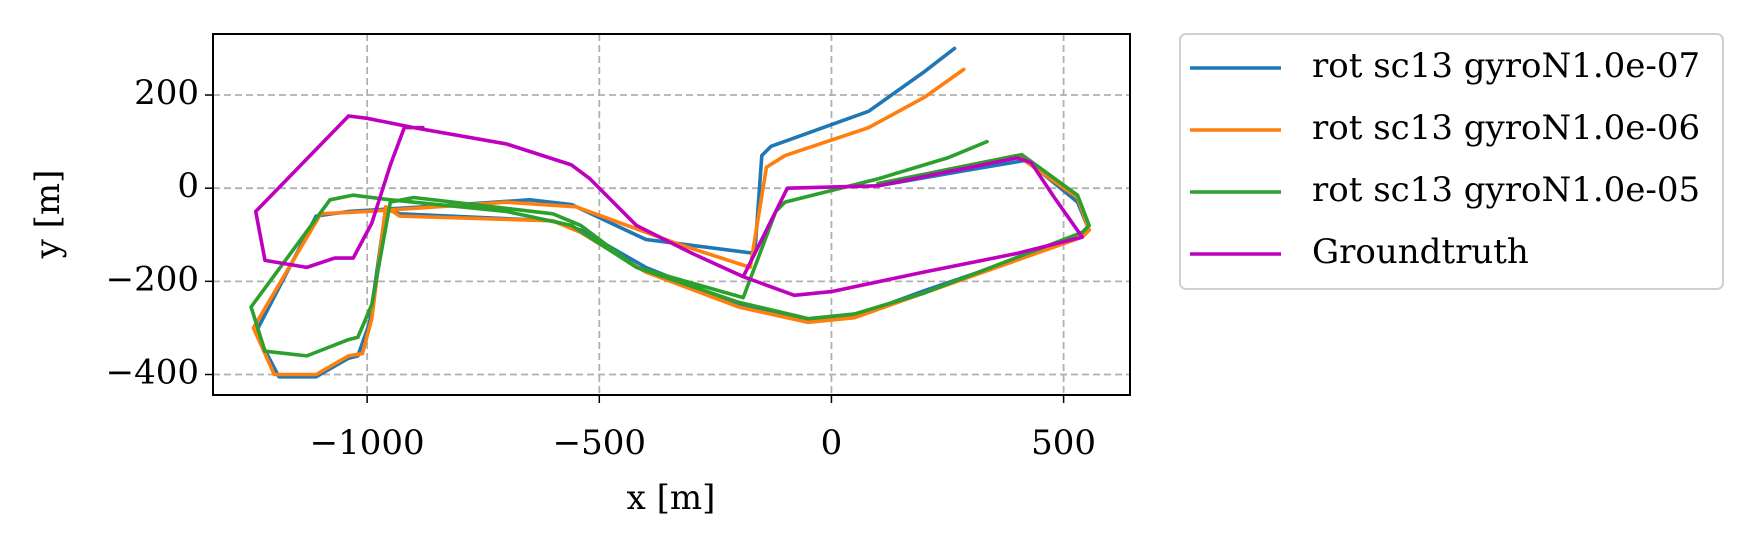 This screenshot has height=551, width=1745. I want to click on x-tick-label: −1000, so click(367, 443).